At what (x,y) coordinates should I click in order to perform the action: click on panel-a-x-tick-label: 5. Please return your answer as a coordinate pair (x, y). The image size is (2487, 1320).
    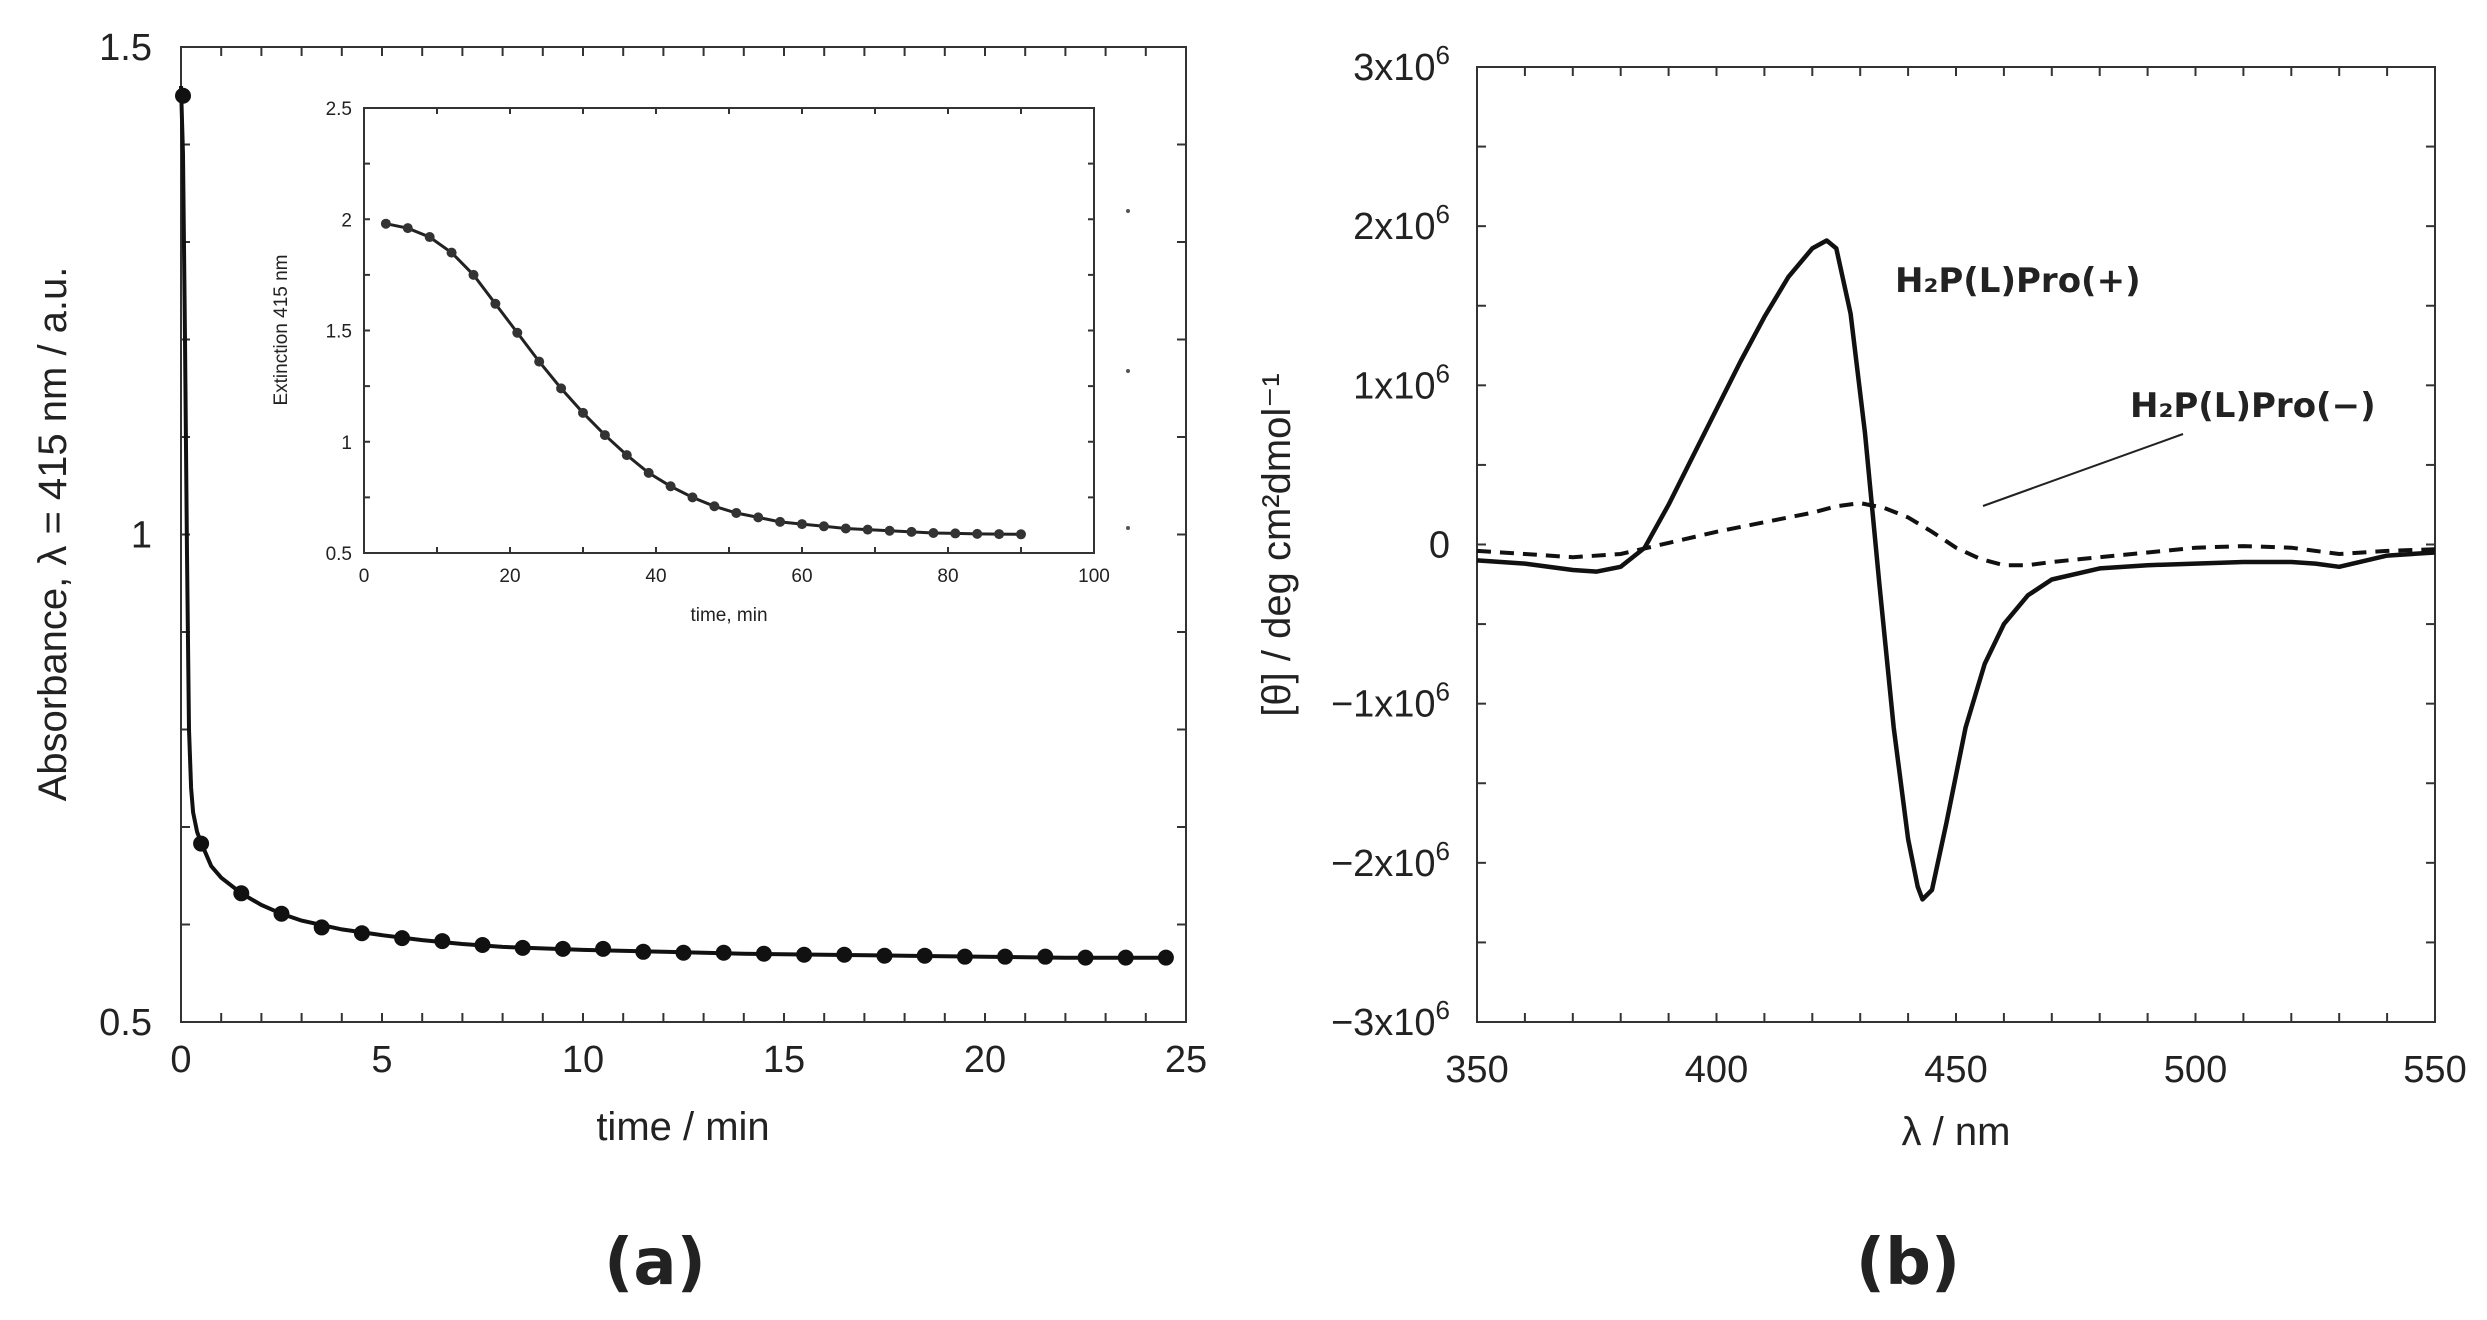
    Looking at the image, I should click on (381, 1060).